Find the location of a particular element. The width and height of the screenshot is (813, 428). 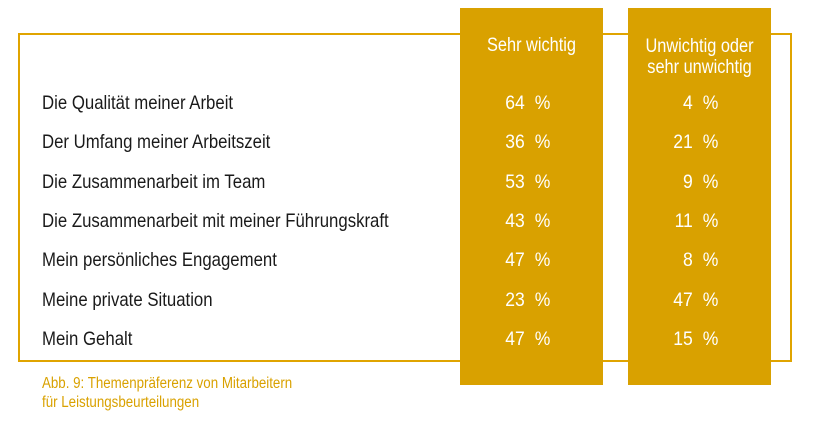

column-header-sehr-wichtig: Sehr wichtig is located at coordinates (531, 45).